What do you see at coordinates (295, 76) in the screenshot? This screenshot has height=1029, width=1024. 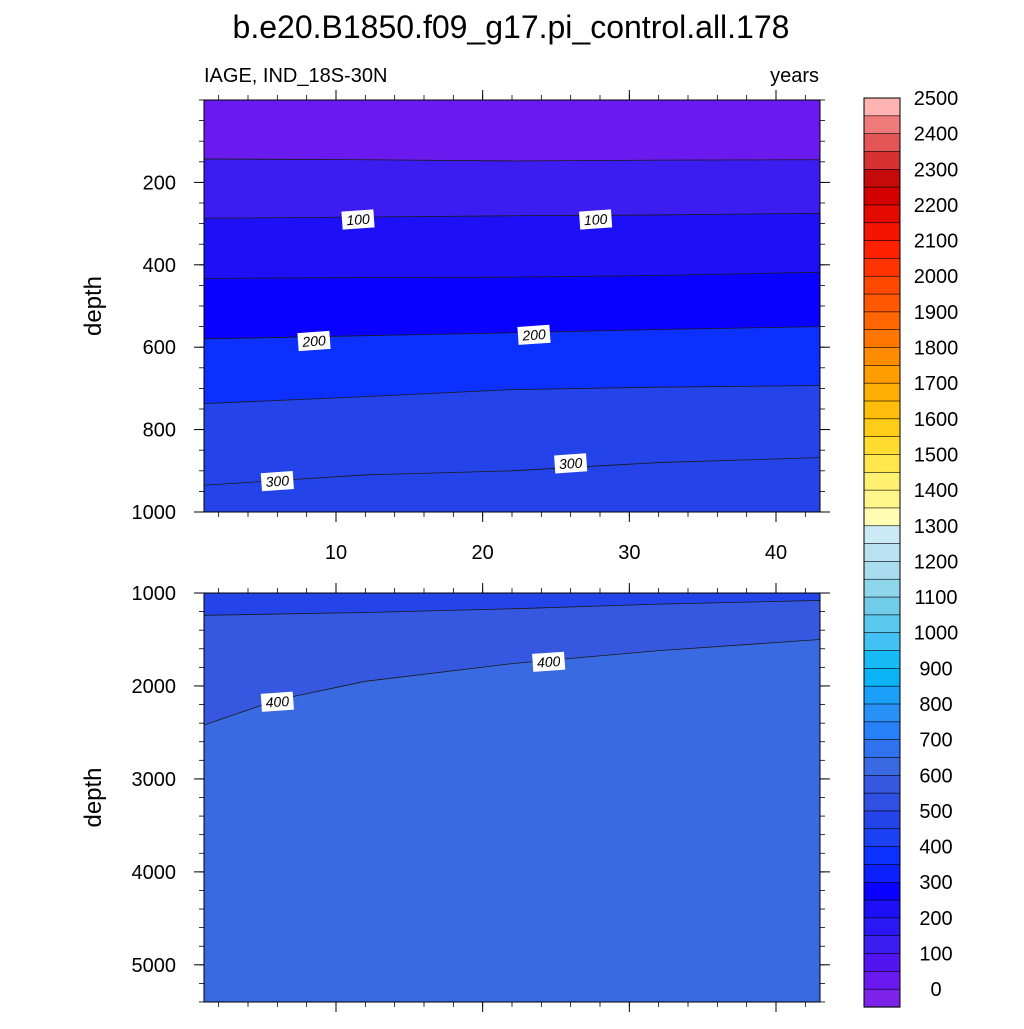 I see `variable-label: IAGE, IND_18S-30N` at bounding box center [295, 76].